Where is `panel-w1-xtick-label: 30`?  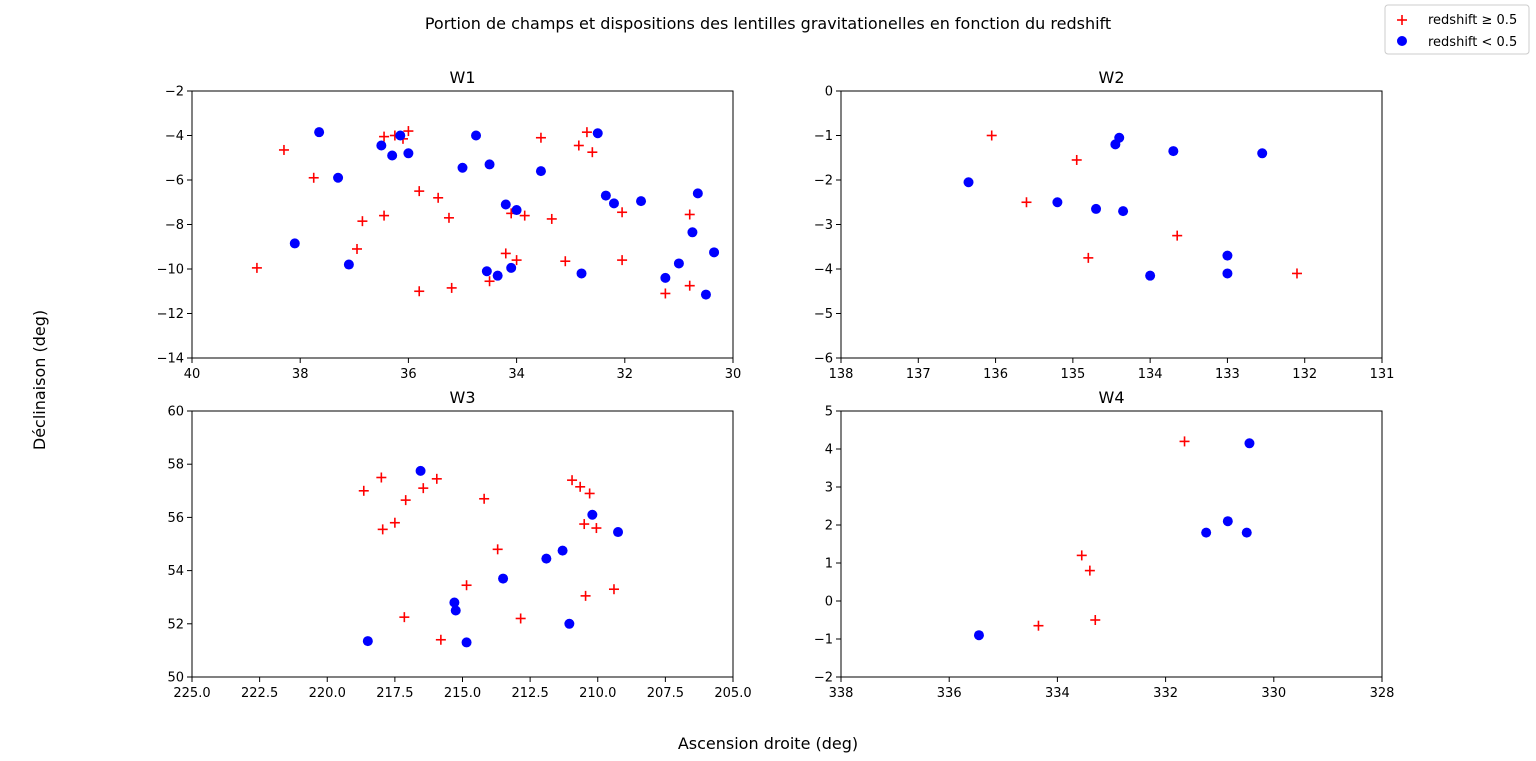
panel-w1-xtick-label: 30 is located at coordinates (733, 374).